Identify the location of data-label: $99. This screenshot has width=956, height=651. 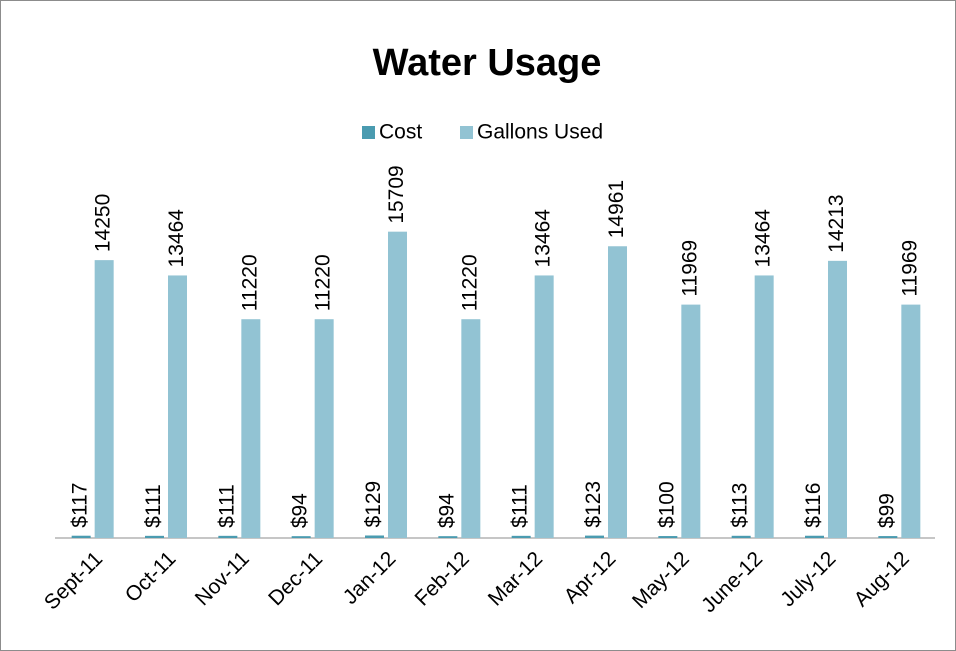
(886, 510).